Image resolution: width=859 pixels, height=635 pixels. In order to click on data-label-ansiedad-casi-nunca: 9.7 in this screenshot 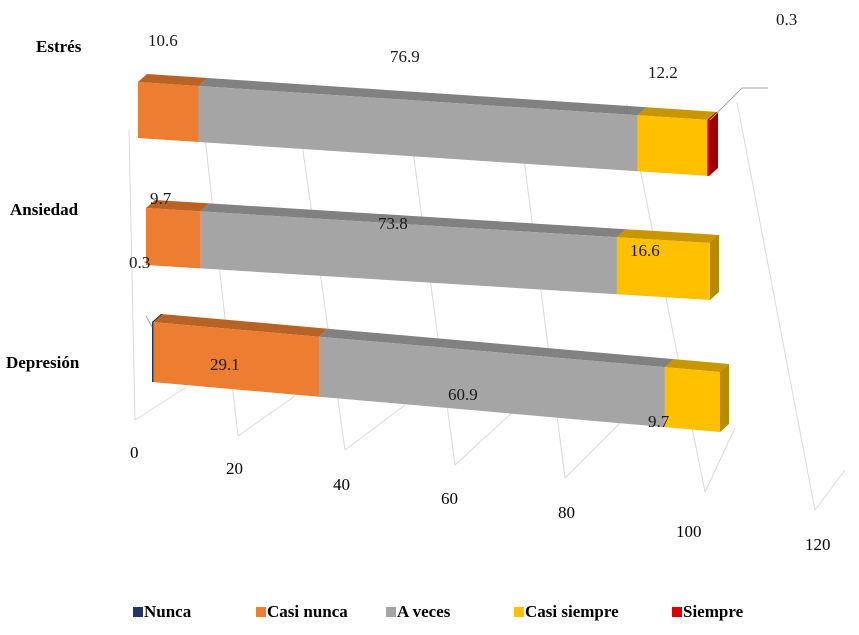, I will do `click(161, 198)`.